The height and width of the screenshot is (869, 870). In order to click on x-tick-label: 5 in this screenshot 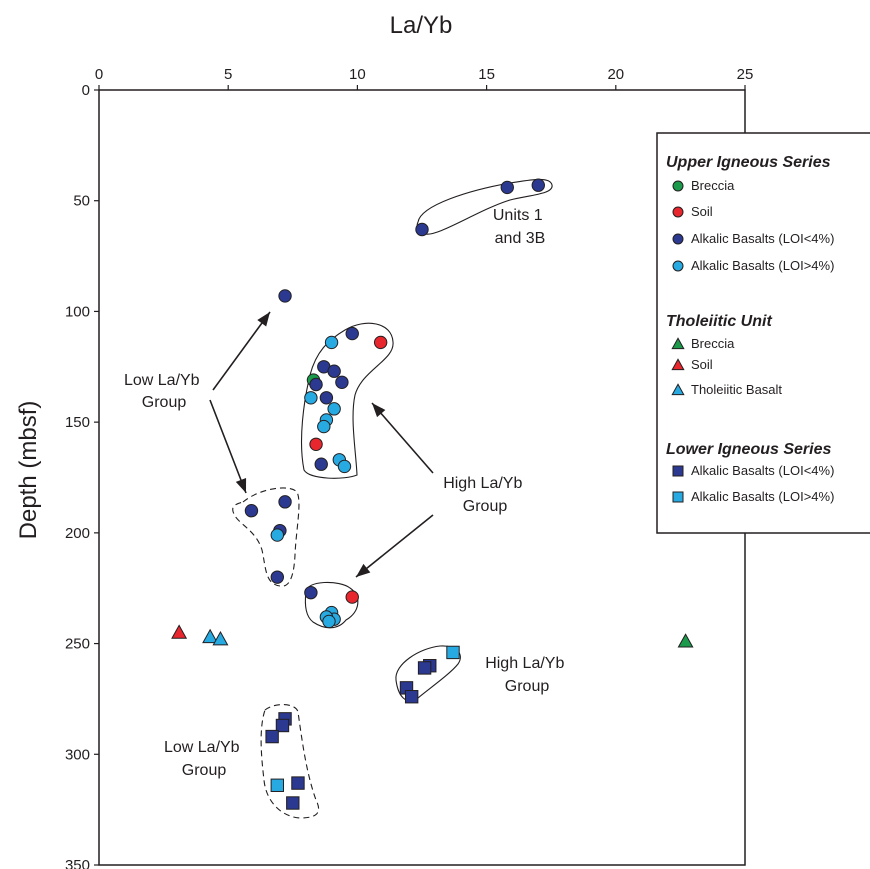, I will do `click(228, 74)`.